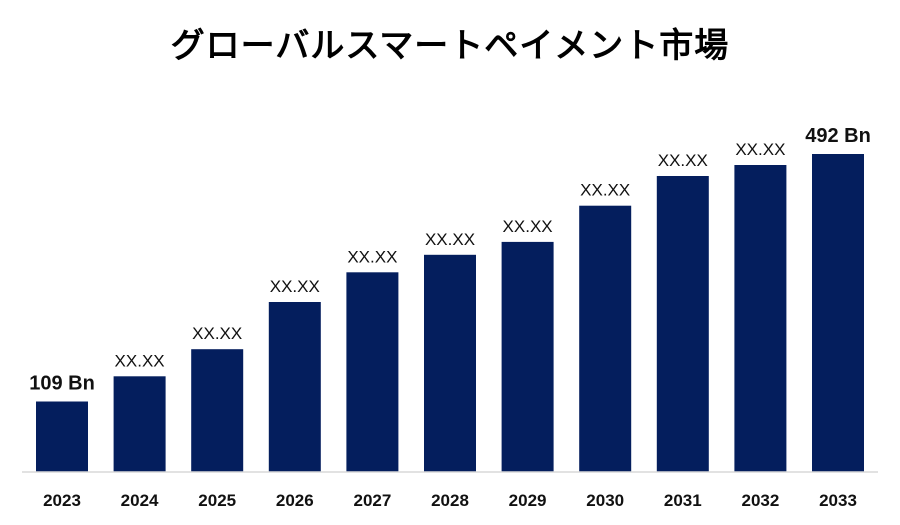 This screenshot has width=900, height=525. What do you see at coordinates (217, 410) in the screenshot?
I see `bar-2025` at bounding box center [217, 410].